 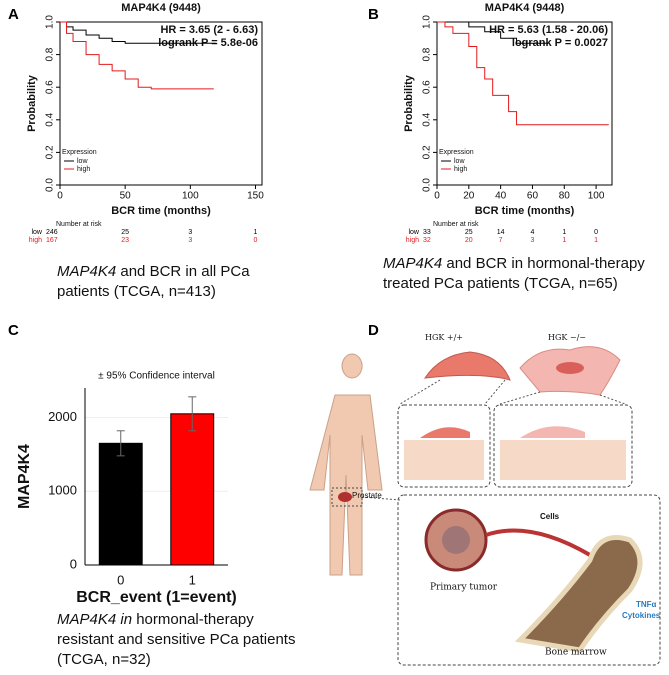 What do you see at coordinates (567, 337) in the screenshot?
I see `label: HGK −/−` at bounding box center [567, 337].